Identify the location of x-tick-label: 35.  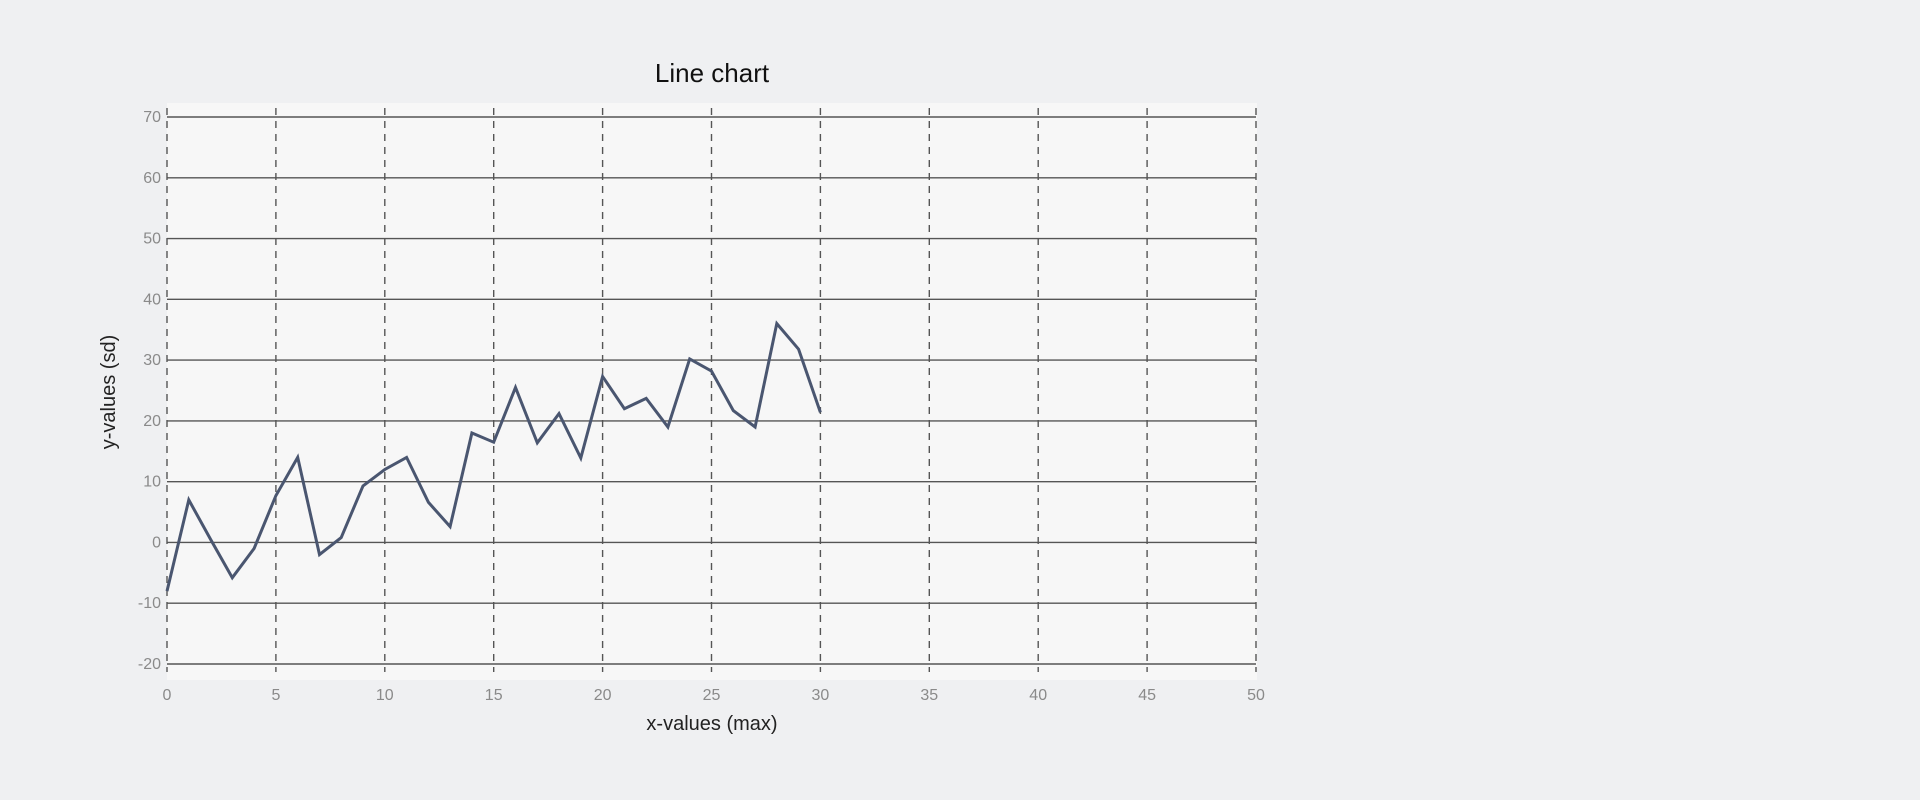
(929, 695).